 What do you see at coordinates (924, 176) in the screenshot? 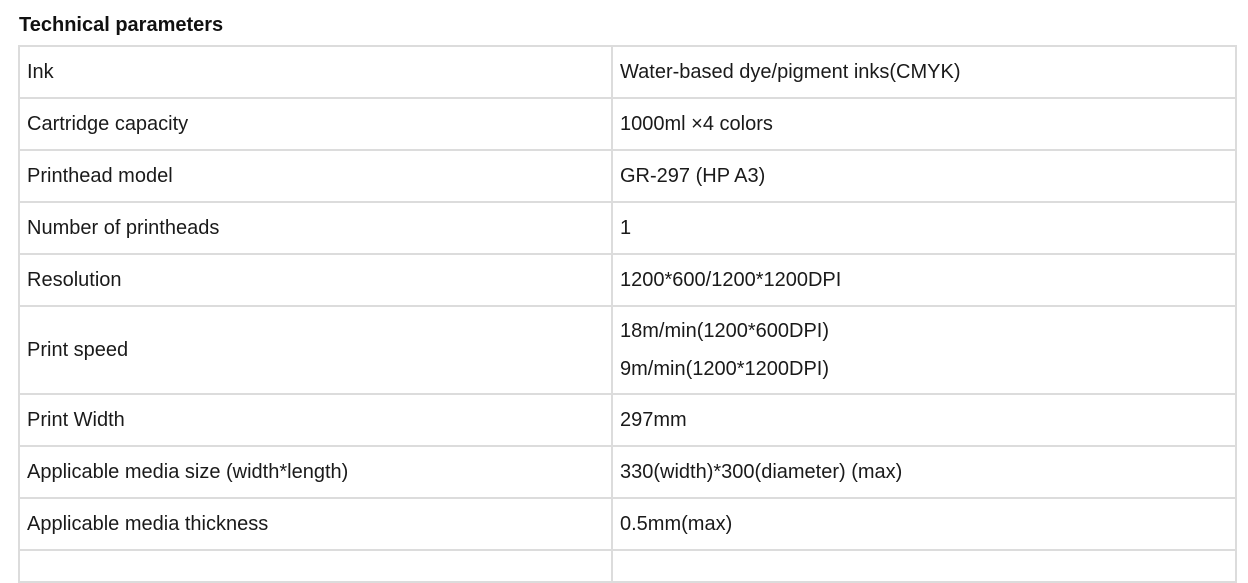
I see `parameter-value: GR-297 (HP A3)` at bounding box center [924, 176].